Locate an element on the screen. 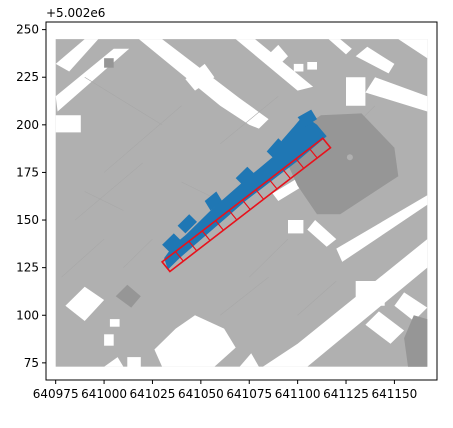 The height and width of the screenshot is (428, 453). y-tick-label: 200 is located at coordinates (27, 125).